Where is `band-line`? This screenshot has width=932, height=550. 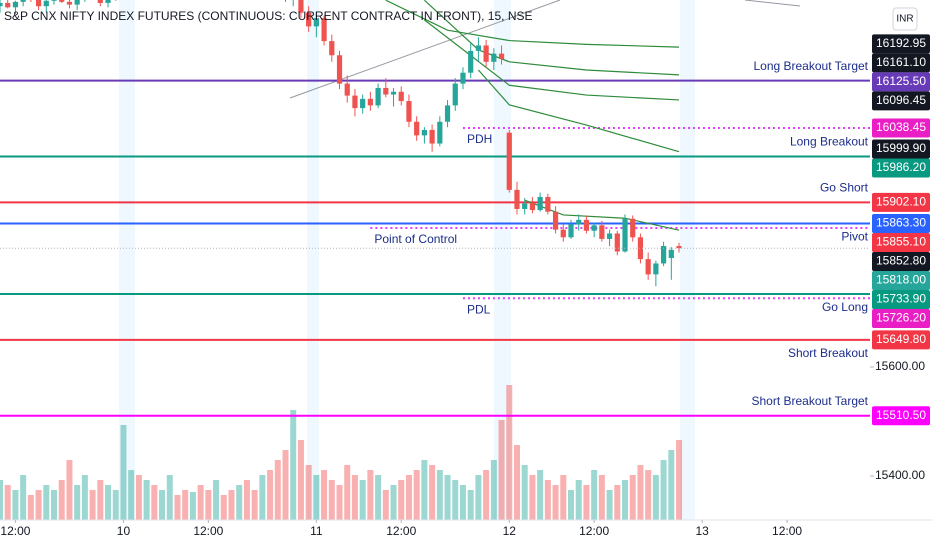
band-line is located at coordinates (532, 24).